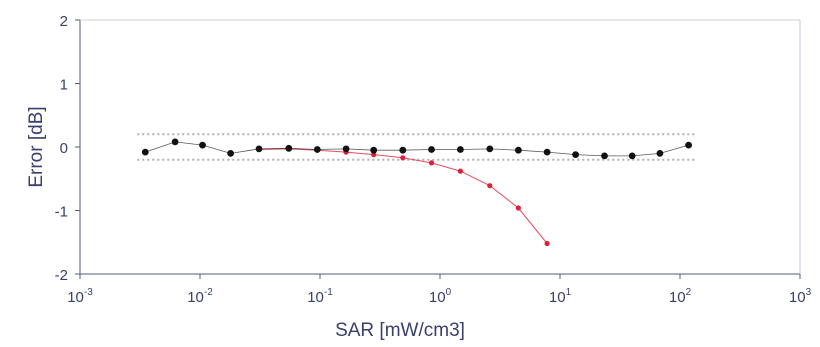  Describe the element at coordinates (400, 330) in the screenshot. I see `x-axis-label: SAR [mW/cm3]` at that location.